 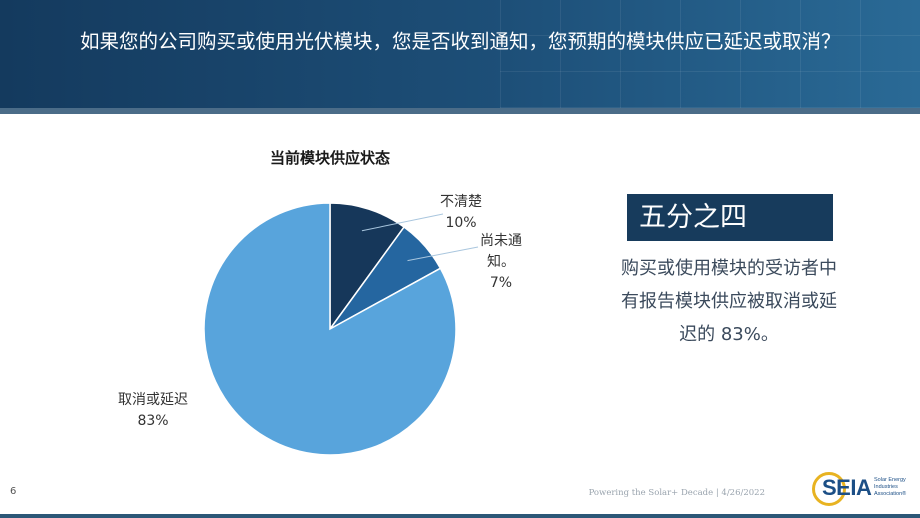 I want to click on logo-wordmark: SEIA, so click(x=847, y=487).